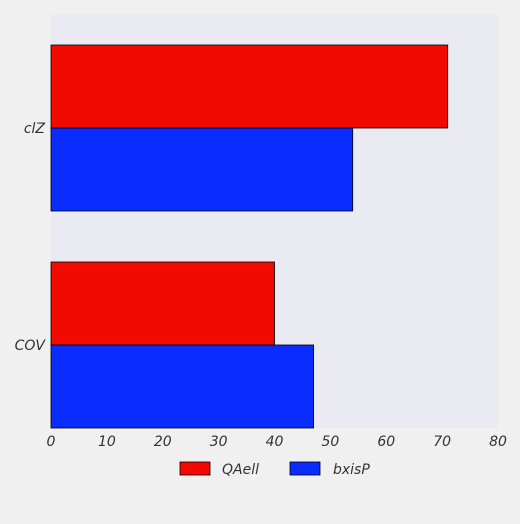 This screenshot has width=520, height=524. What do you see at coordinates (330, 442) in the screenshot?
I see `x-tick-label: 50` at bounding box center [330, 442].